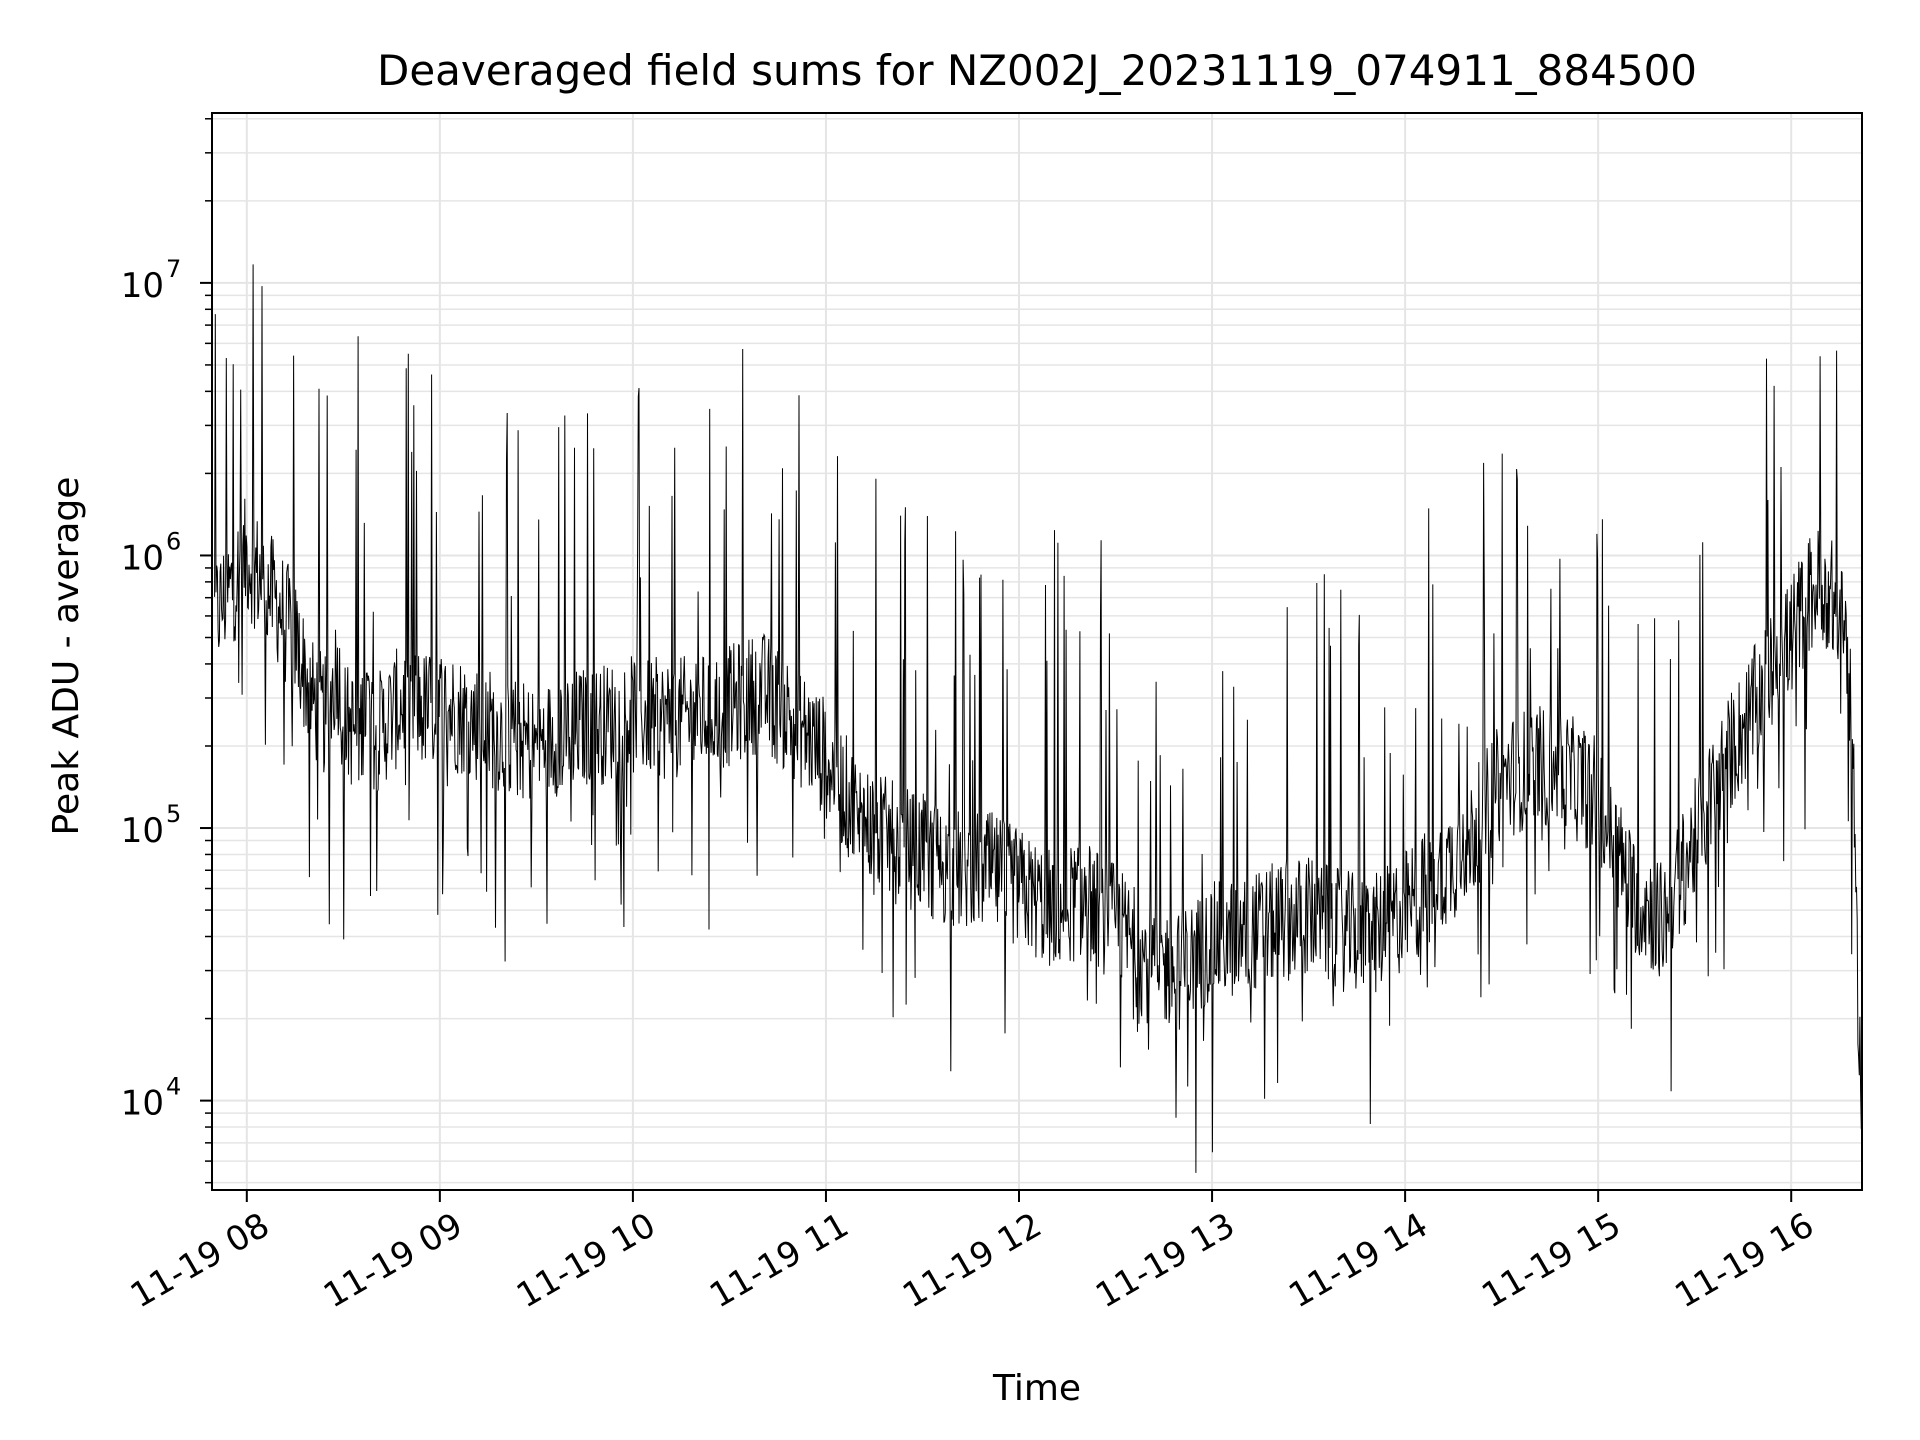  Describe the element at coordinates (1358, 1260) in the screenshot. I see `x-tick-label: 11-19 14` at that location.